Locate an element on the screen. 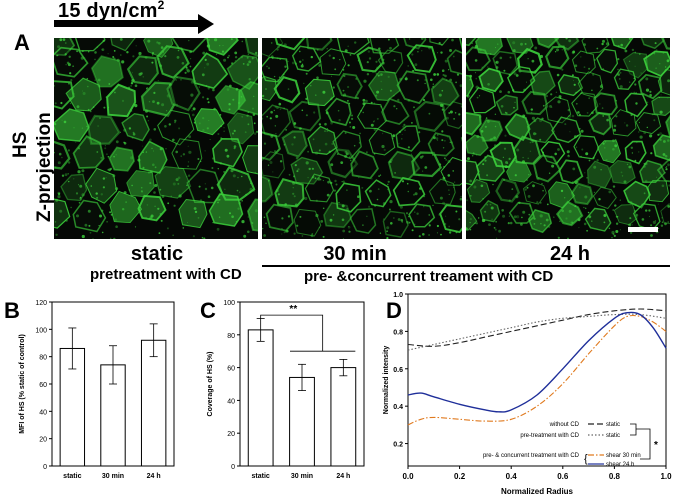 This screenshot has width=675, height=504. bar is located at coordinates (343, 417).